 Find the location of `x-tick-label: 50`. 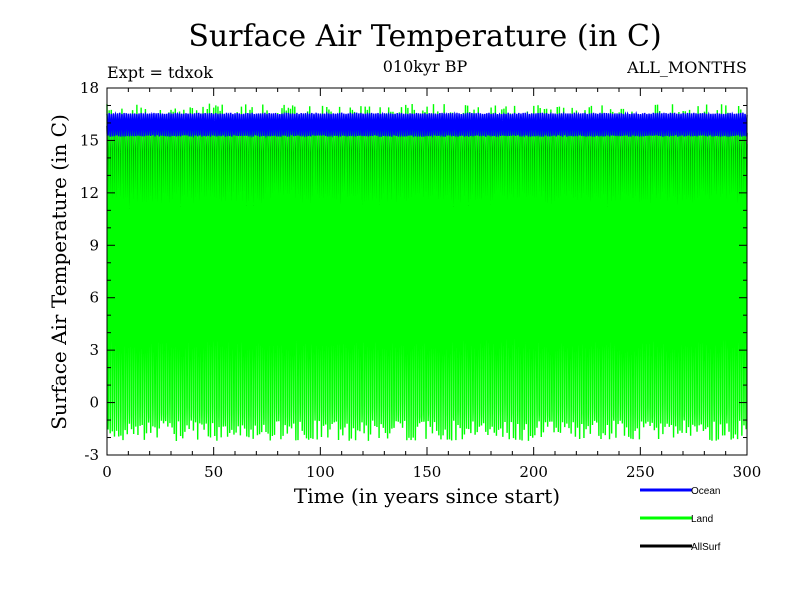

x-tick-label: 50 is located at coordinates (213, 472).